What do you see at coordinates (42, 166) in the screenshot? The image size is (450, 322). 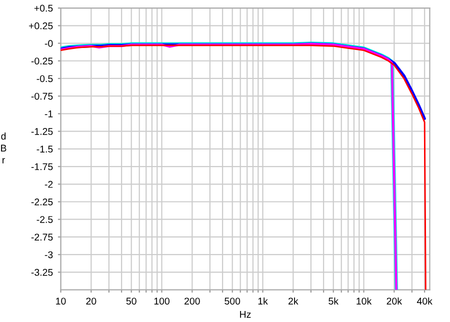 I see `y-tick-label: -1.75` at bounding box center [42, 166].